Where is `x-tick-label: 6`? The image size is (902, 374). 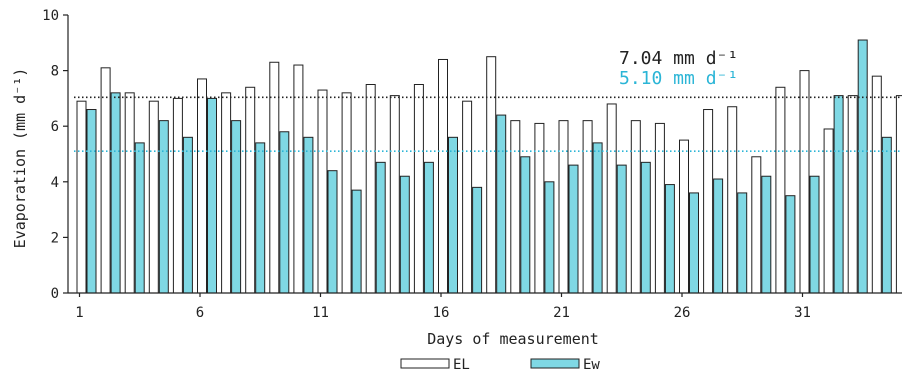
x-tick-label: 6 is located at coordinates (200, 313).